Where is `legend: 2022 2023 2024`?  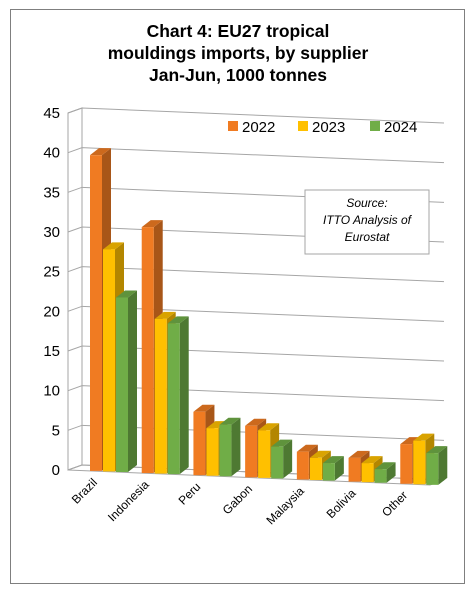
legend: 2022 2023 2024 is located at coordinates (322, 127).